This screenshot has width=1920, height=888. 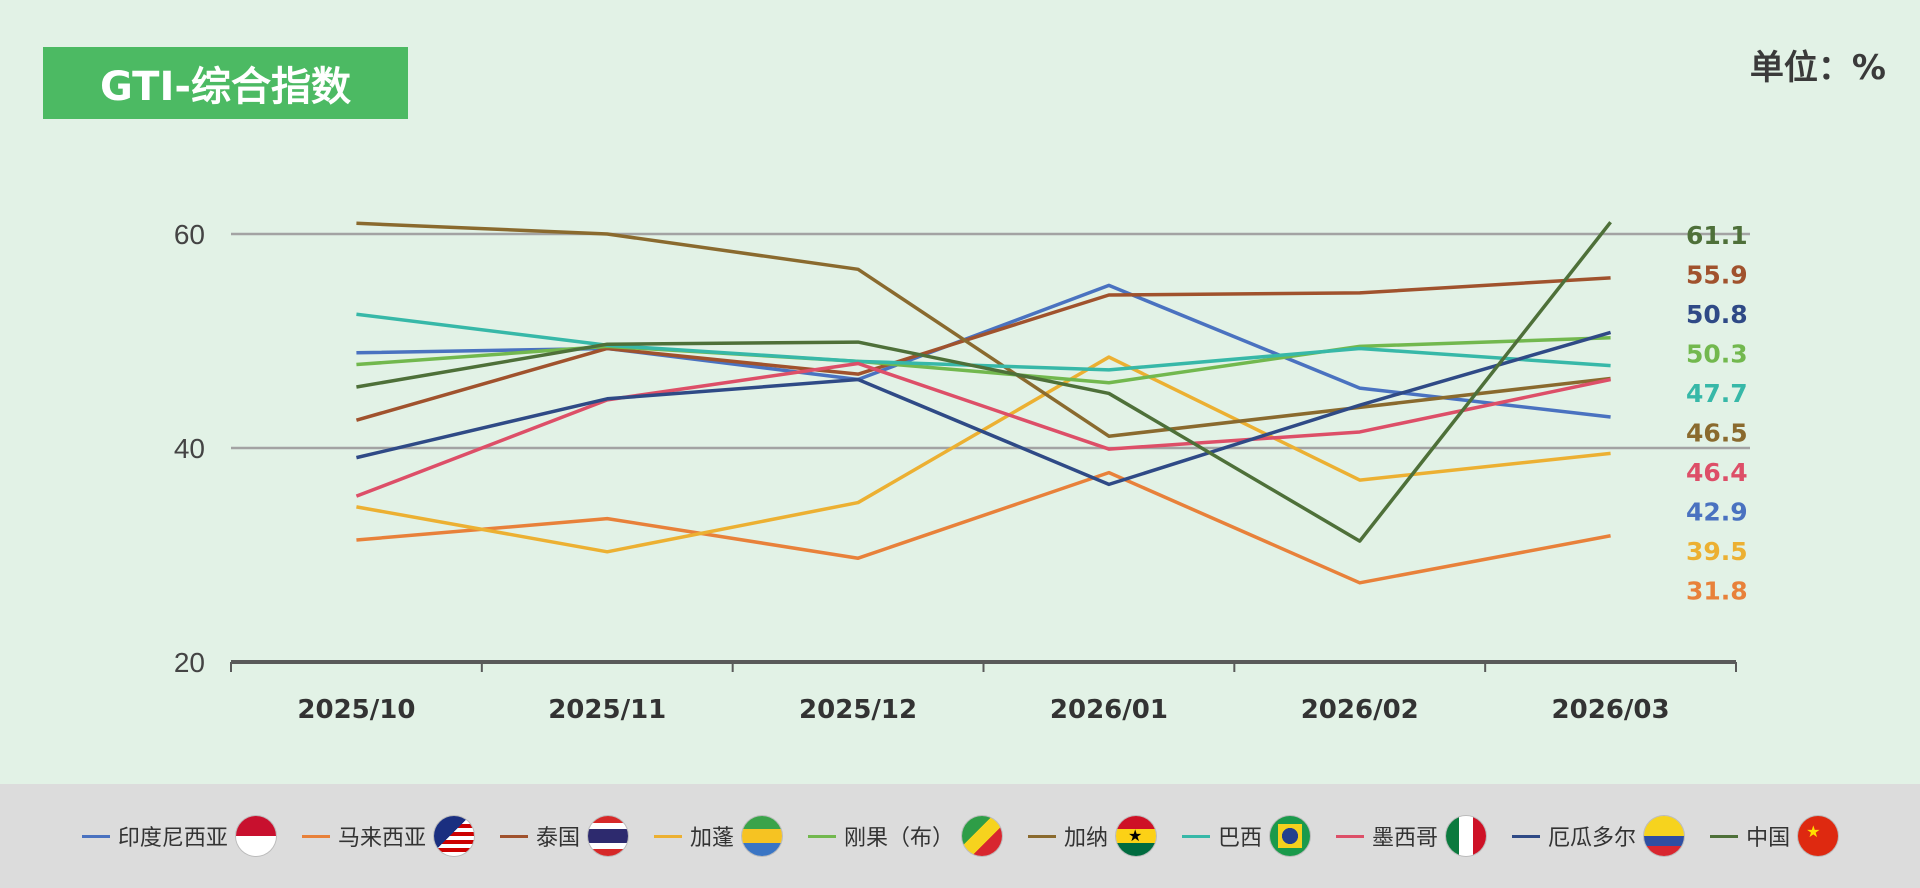 I want to click on thailand-flag-icon, so click(x=607, y=836).